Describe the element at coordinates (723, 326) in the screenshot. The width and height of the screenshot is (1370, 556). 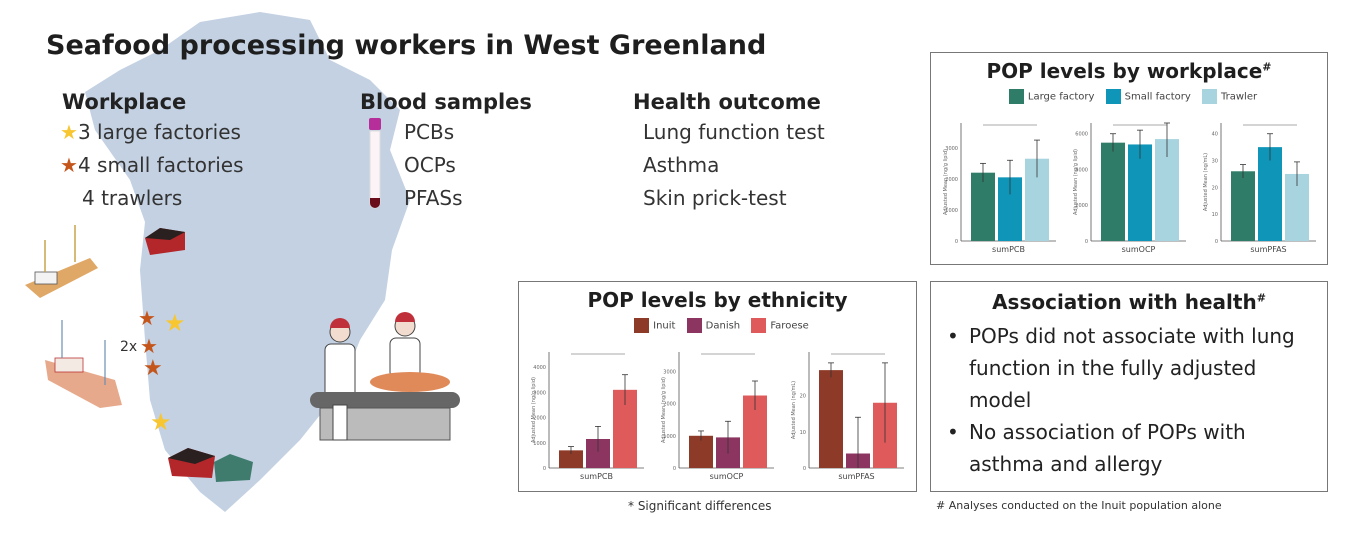
I see `legend-label: Danish` at that location.